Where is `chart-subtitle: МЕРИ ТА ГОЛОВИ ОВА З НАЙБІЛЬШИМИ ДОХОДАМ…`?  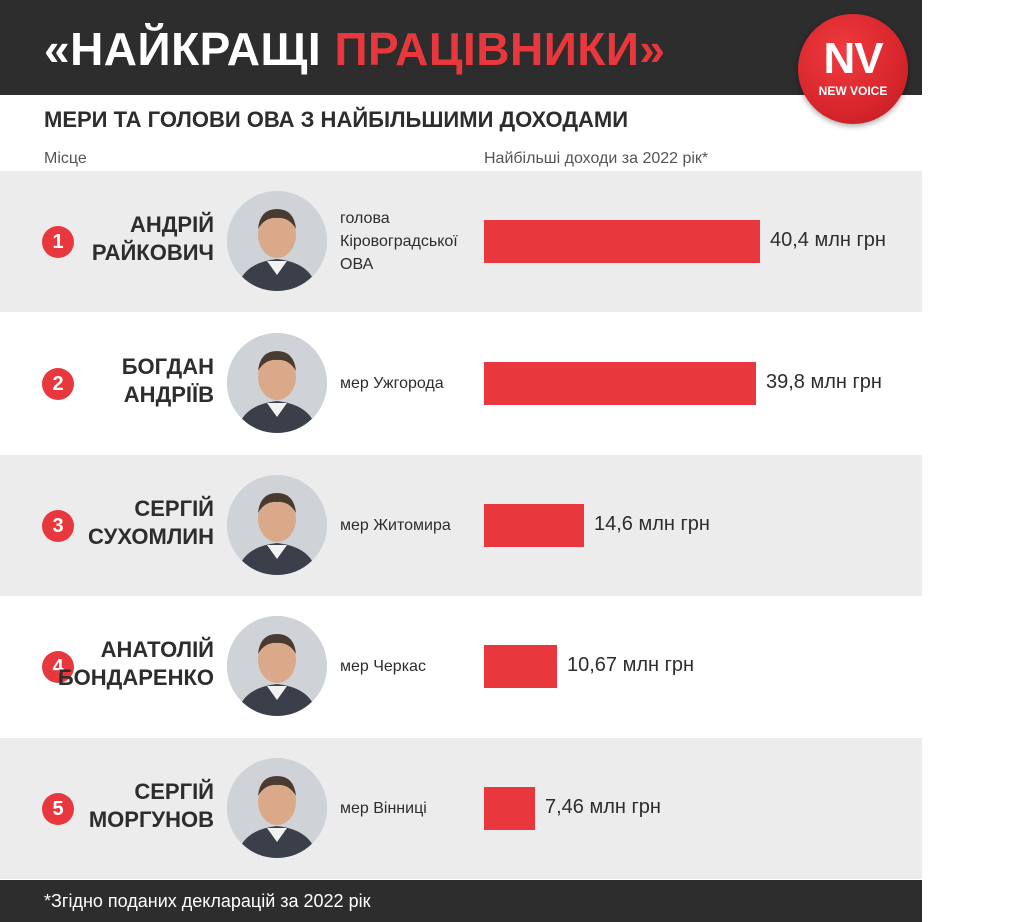
chart-subtitle: МЕРИ ТА ГОЛОВИ ОВА З НАЙБІЛЬШИМИ ДОХОДАМ… is located at coordinates (336, 119).